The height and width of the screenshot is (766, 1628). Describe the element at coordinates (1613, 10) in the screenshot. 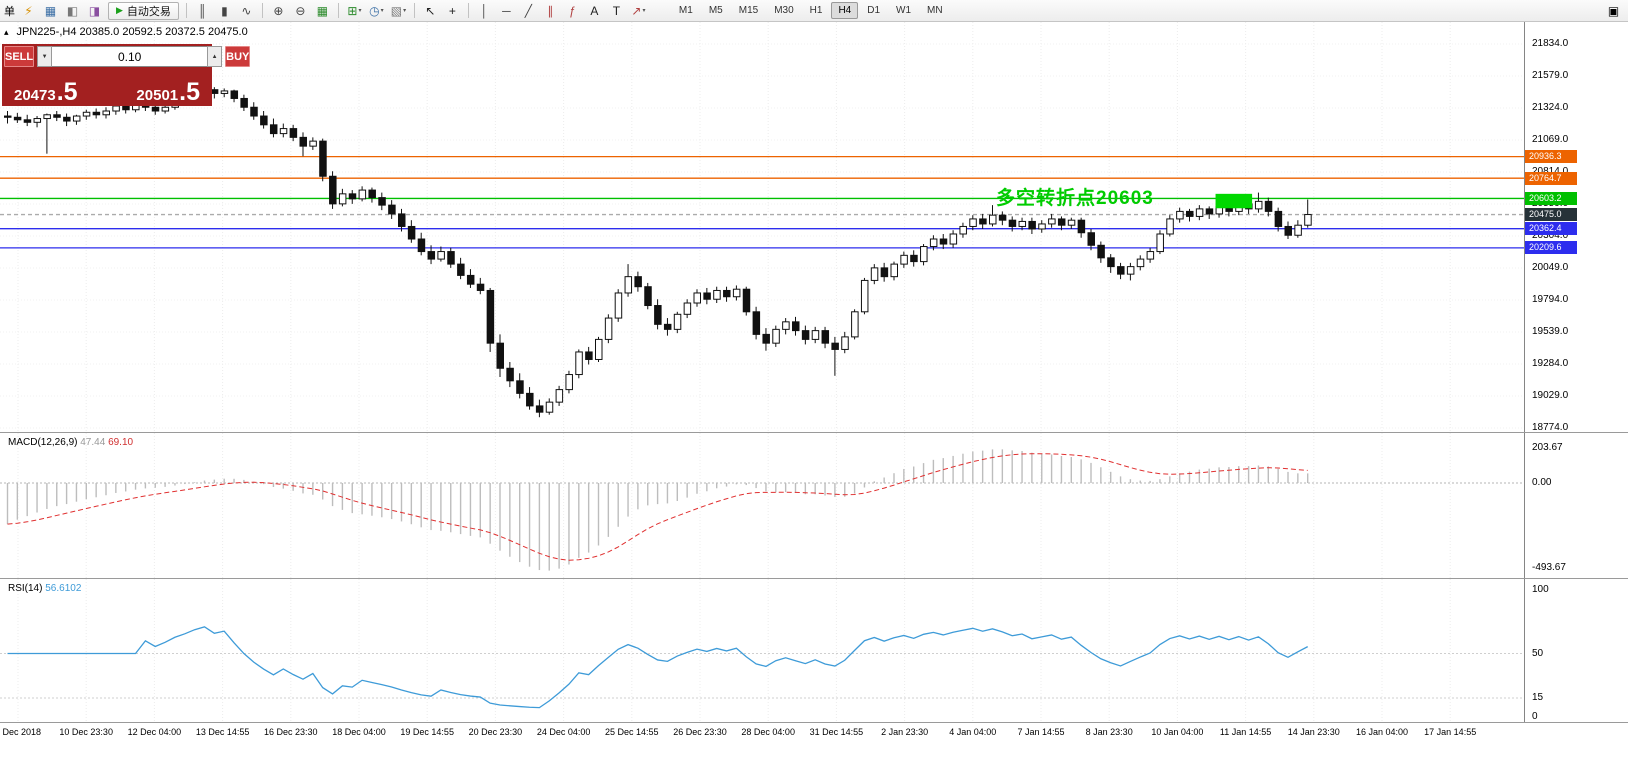

I see `dock-window-icon: ▣` at that location.